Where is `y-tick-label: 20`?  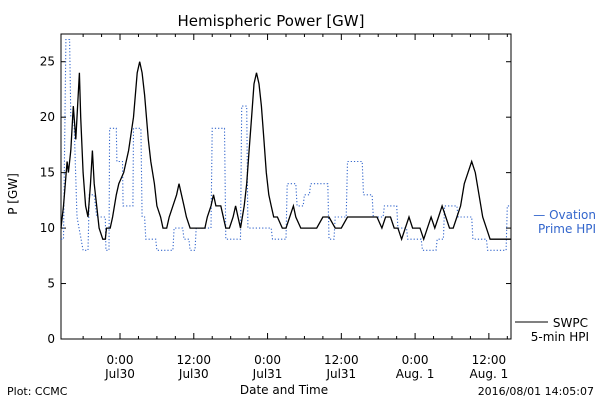 y-tick-label: 20 is located at coordinates (47, 117).